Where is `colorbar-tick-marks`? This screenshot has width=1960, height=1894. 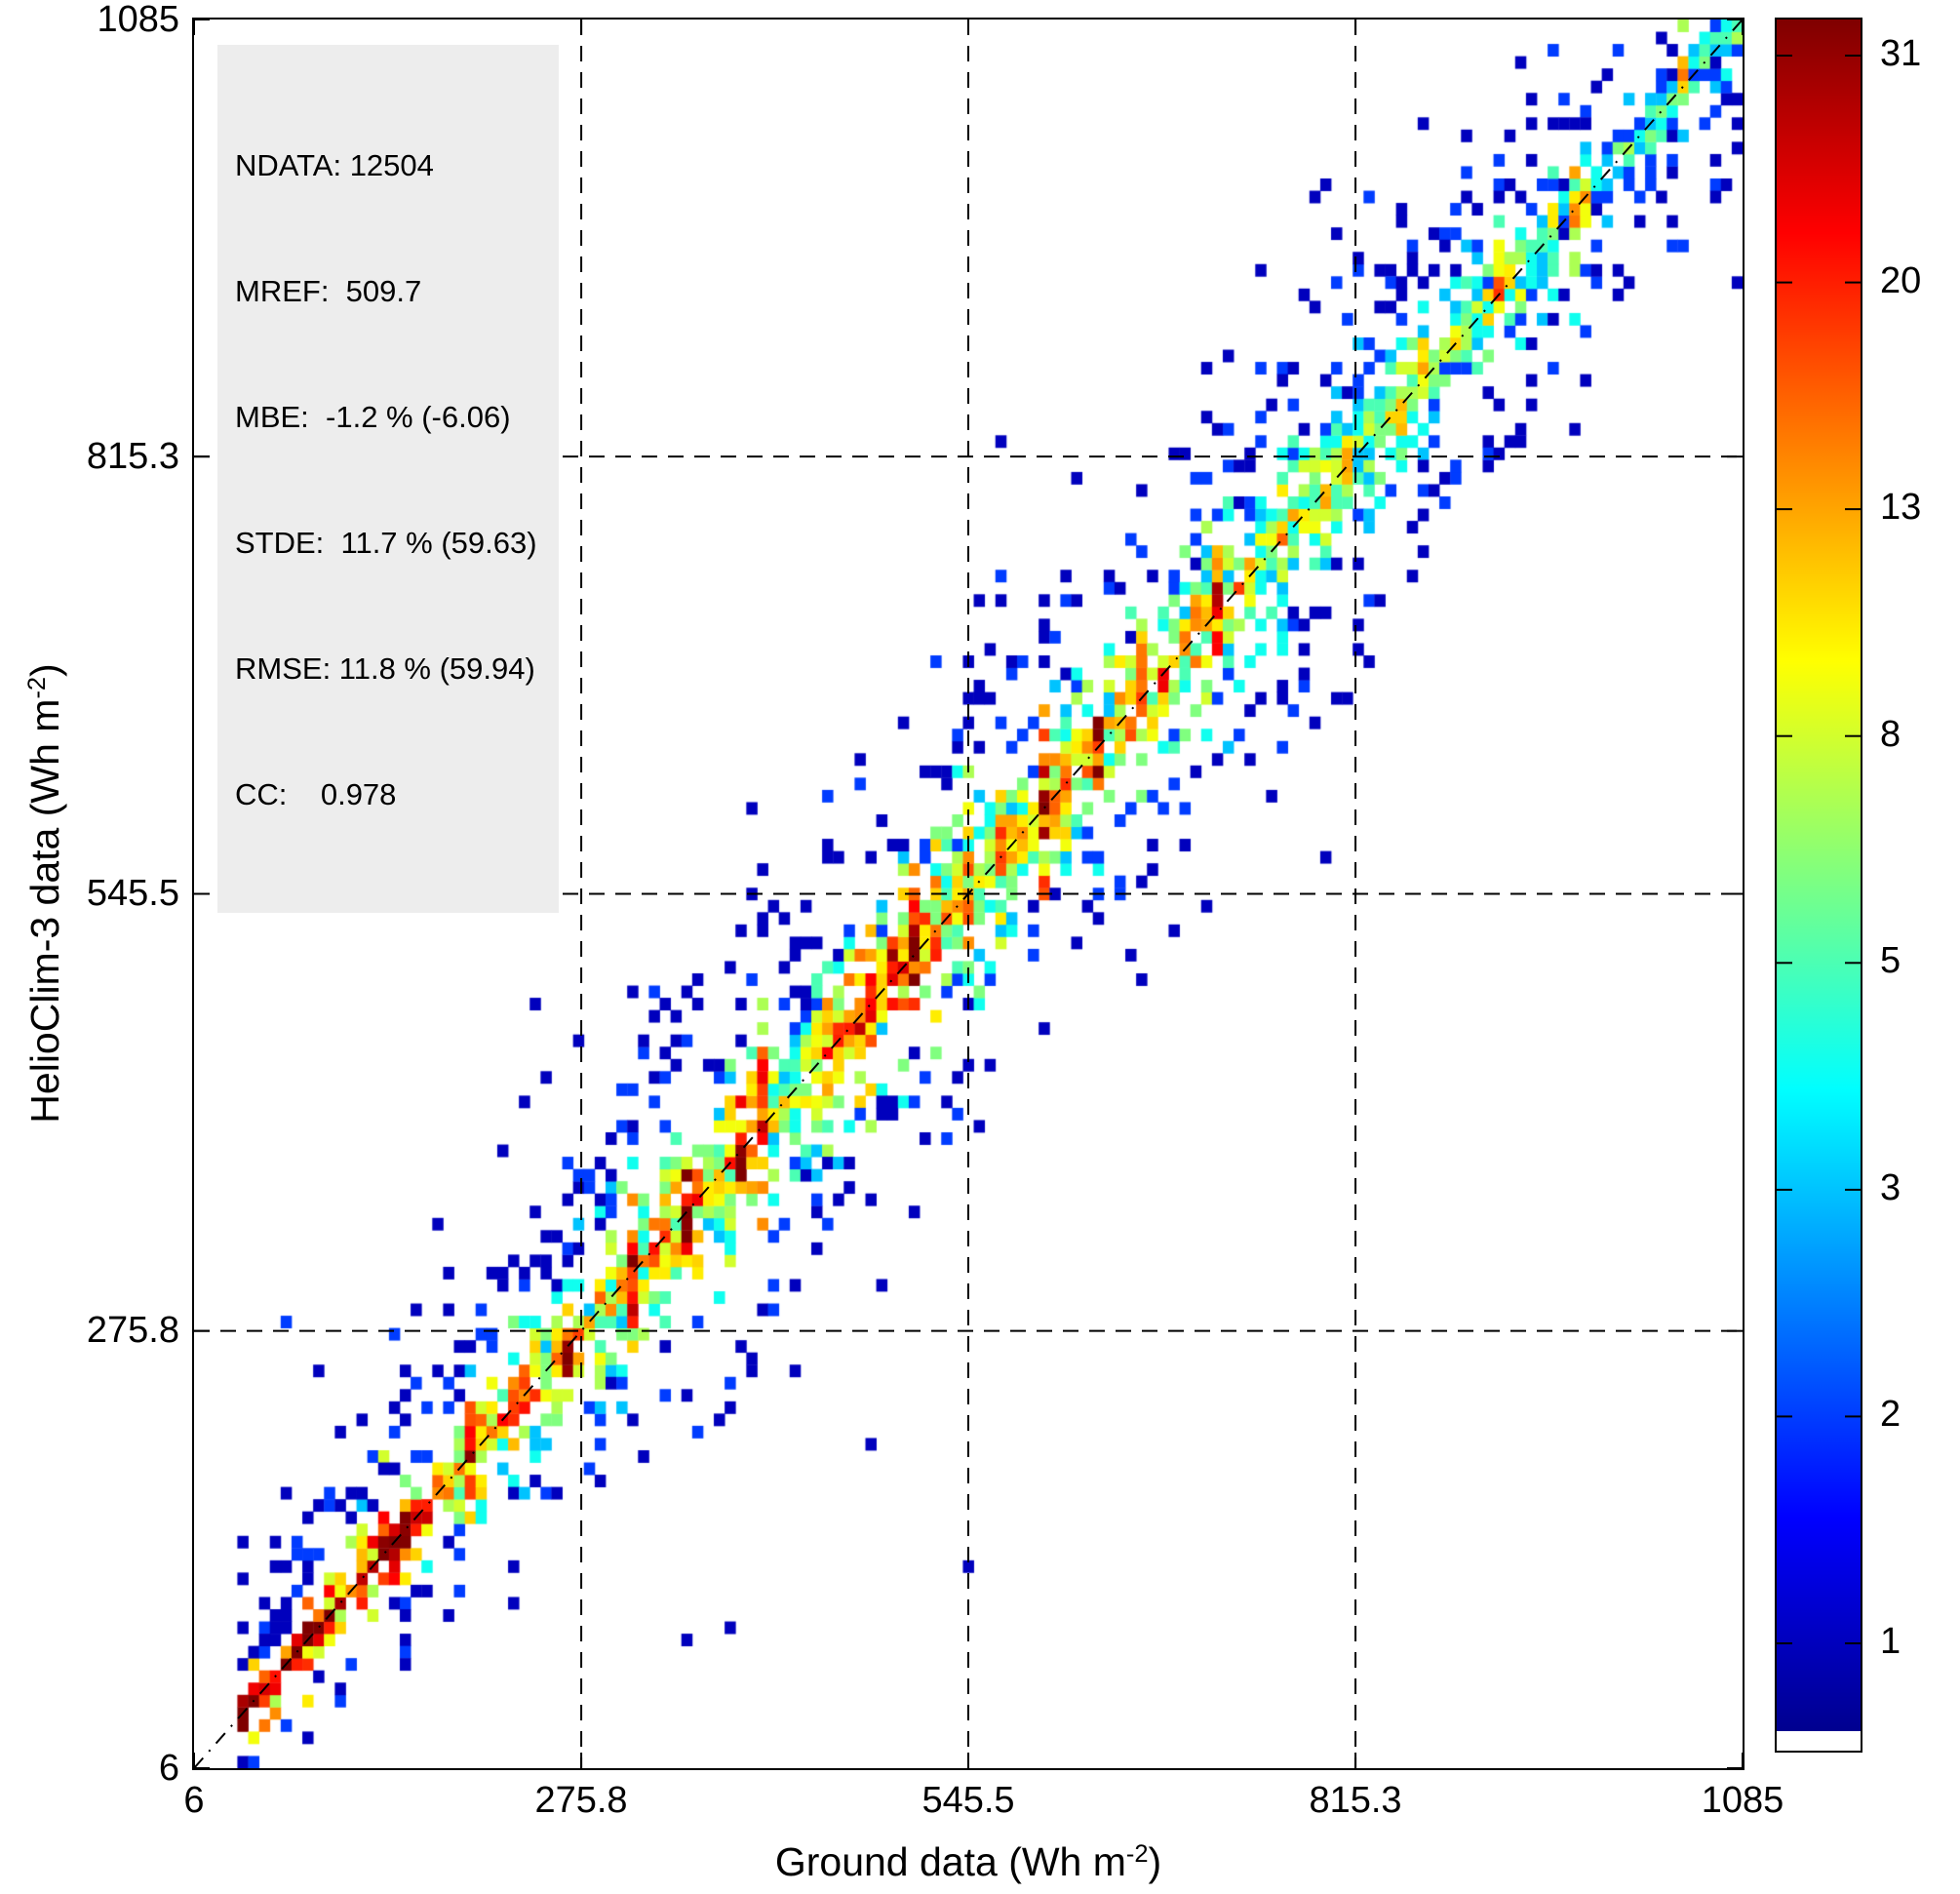 colorbar-tick-marks is located at coordinates (1819, 849).